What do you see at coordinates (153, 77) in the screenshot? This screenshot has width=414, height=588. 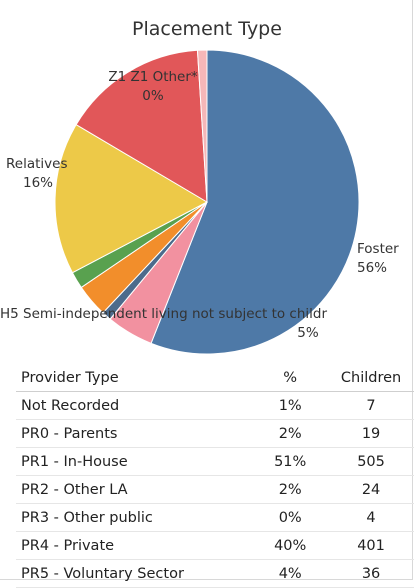 I see `slice-label: Z1 Z1 Other*` at bounding box center [153, 77].